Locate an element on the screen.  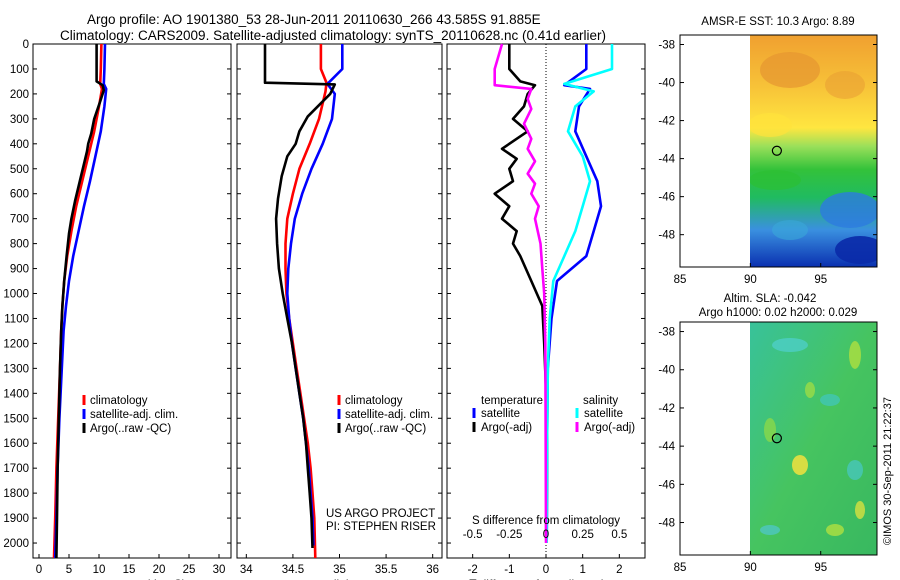
depth-tick-label: 300 is located at coordinates (19, 120).